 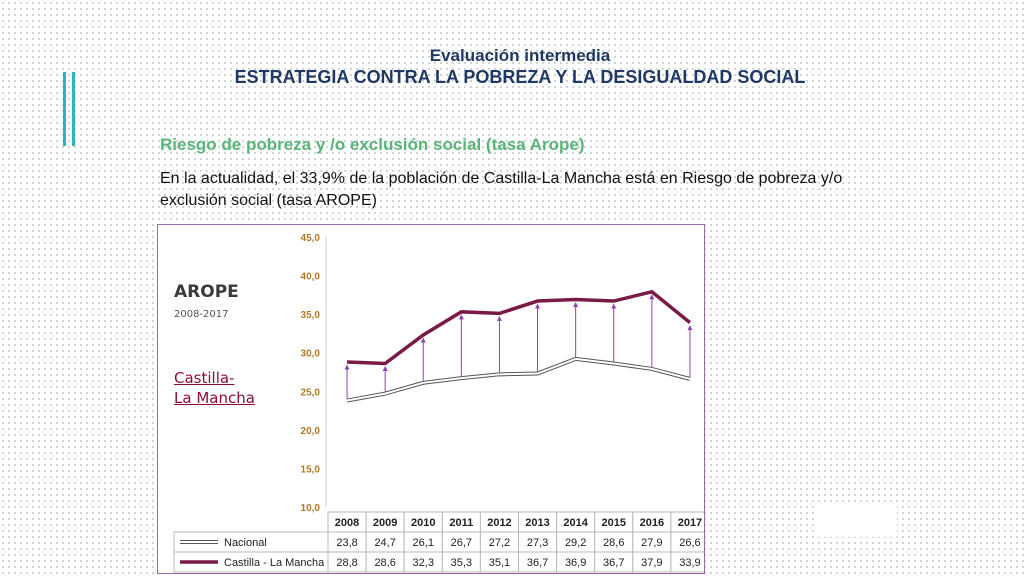 I want to click on table-header-year: 2014, so click(x=575, y=523).